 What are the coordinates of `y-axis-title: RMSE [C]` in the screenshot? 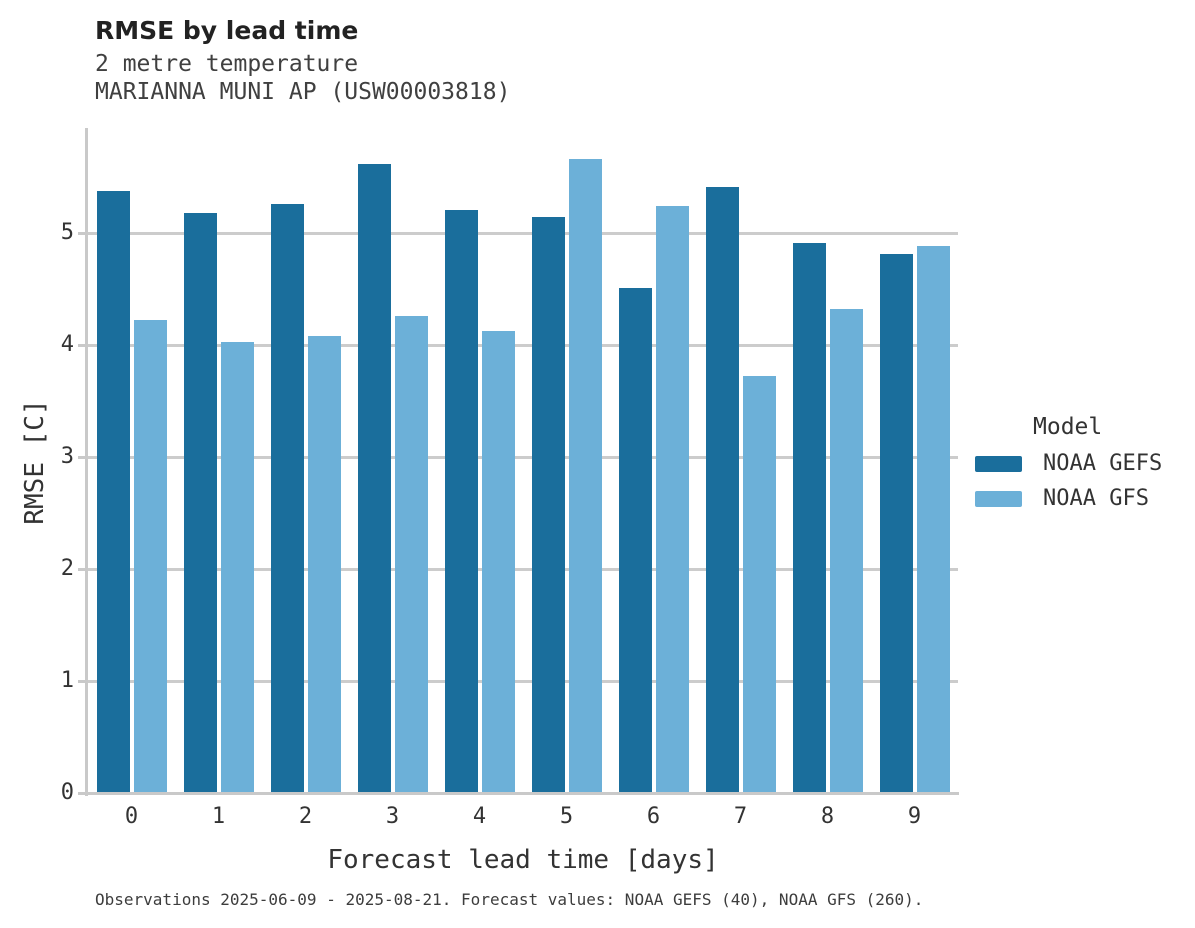 It's located at (35, 462).